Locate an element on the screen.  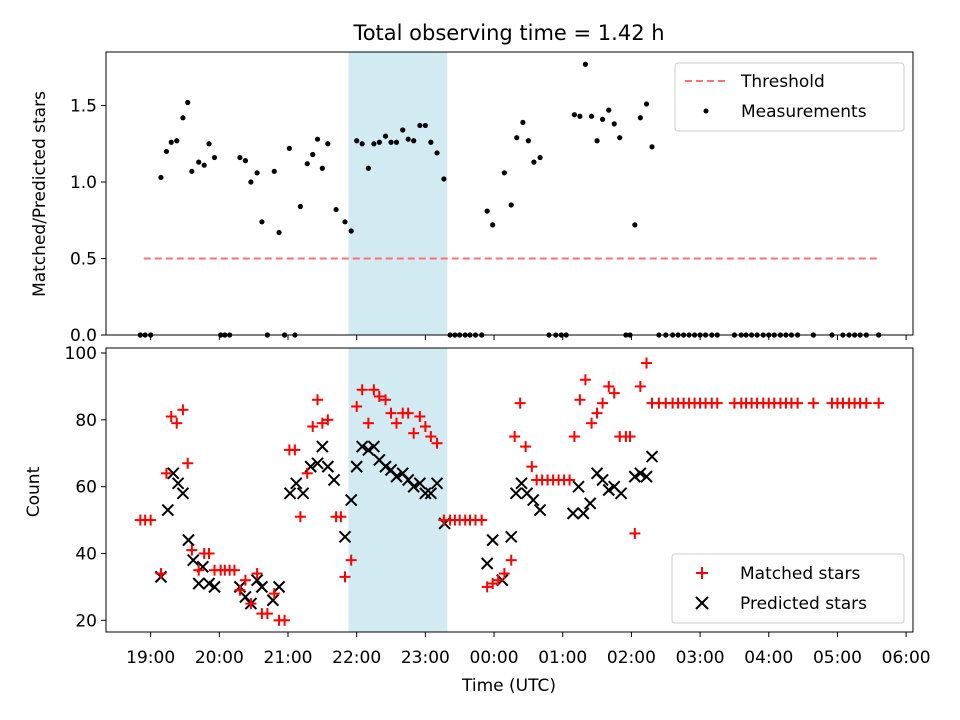
ratio-legend-box is located at coordinates (789, 97).